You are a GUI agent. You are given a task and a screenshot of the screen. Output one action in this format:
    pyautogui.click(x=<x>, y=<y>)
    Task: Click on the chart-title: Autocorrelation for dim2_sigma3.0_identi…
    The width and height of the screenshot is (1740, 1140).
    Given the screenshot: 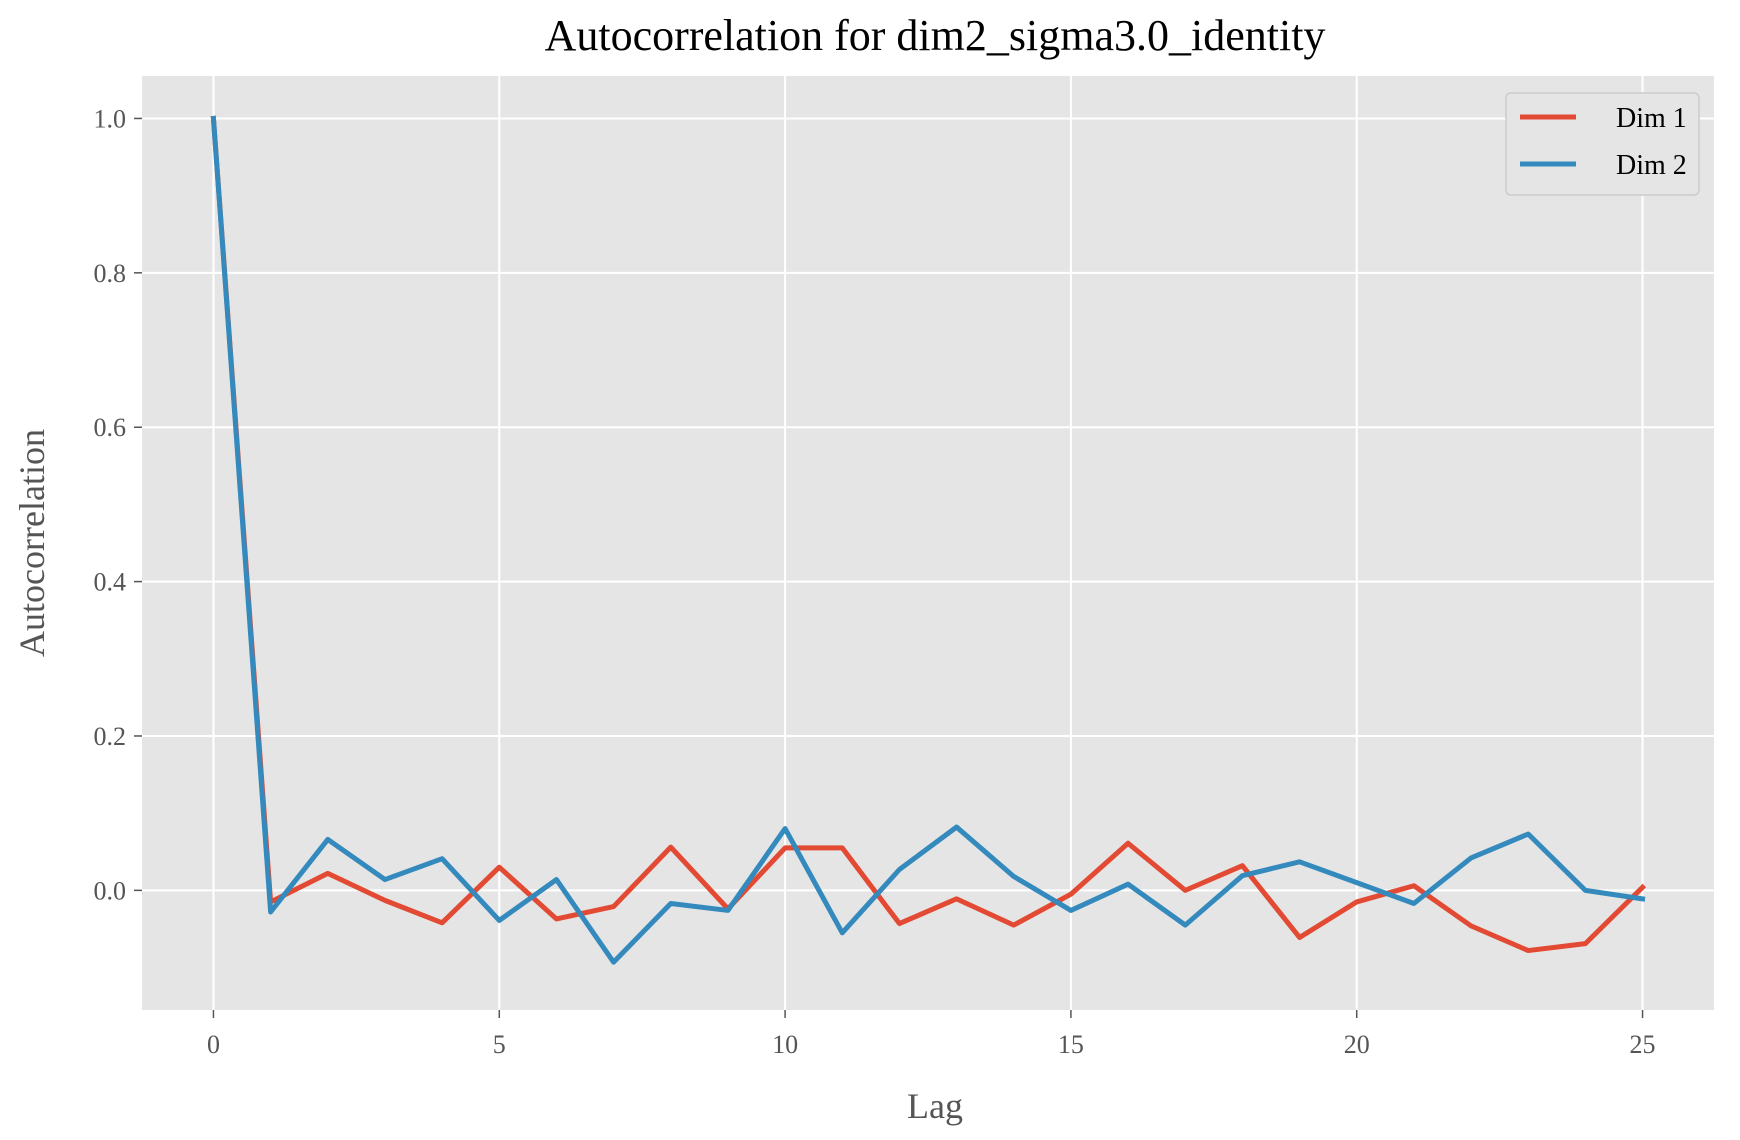 What is the action you would take?
    pyautogui.click(x=935, y=35)
    